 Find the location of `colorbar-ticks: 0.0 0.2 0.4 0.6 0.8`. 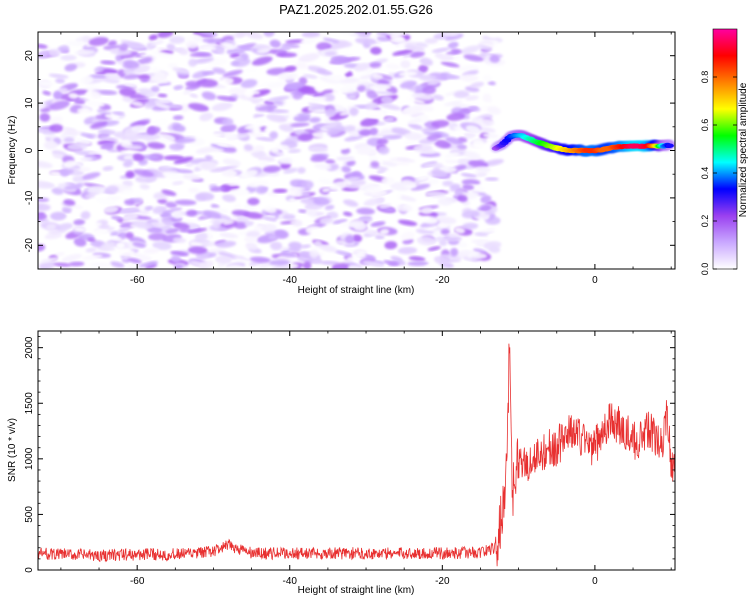

colorbar-ticks: 0.0 0.2 0.4 0.6 0.8 is located at coordinates (718, 173).